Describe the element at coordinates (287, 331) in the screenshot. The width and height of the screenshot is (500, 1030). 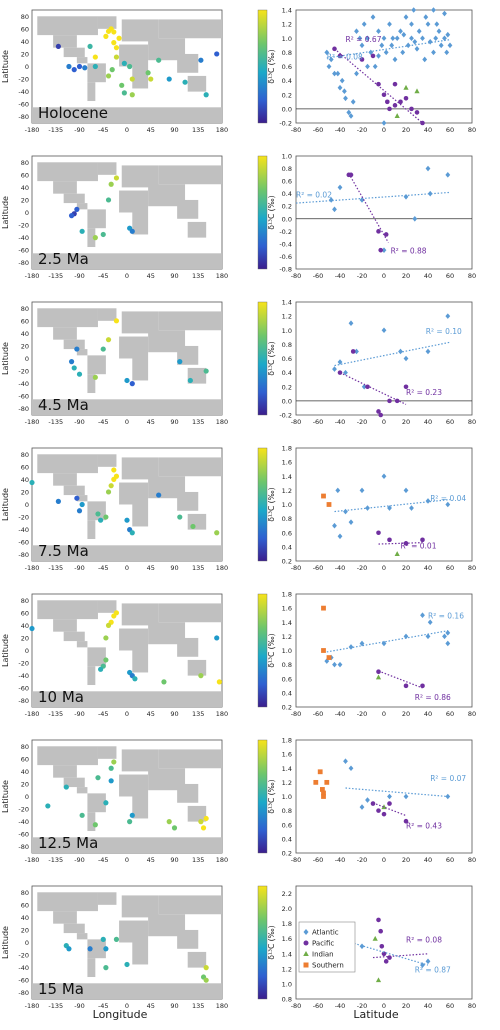
I see `y-tick-label: 1.0` at that location.